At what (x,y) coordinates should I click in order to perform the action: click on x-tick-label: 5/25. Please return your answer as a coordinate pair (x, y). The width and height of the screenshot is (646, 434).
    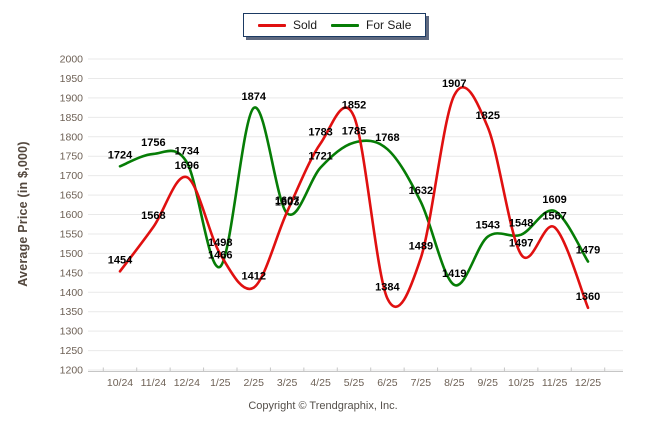
    Looking at the image, I should click on (354, 383).